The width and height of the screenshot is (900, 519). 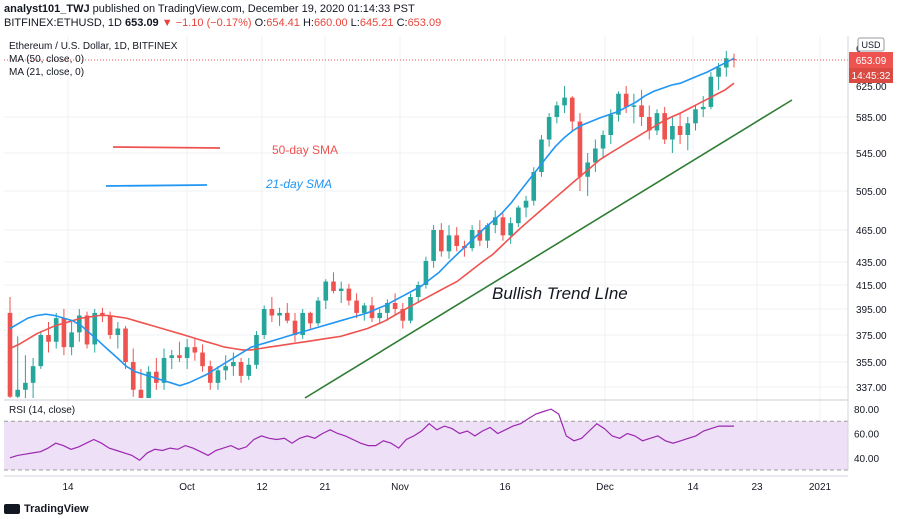 What do you see at coordinates (42, 410) in the screenshot?
I see `rsi-legend: RSI (14, close)` at bounding box center [42, 410].